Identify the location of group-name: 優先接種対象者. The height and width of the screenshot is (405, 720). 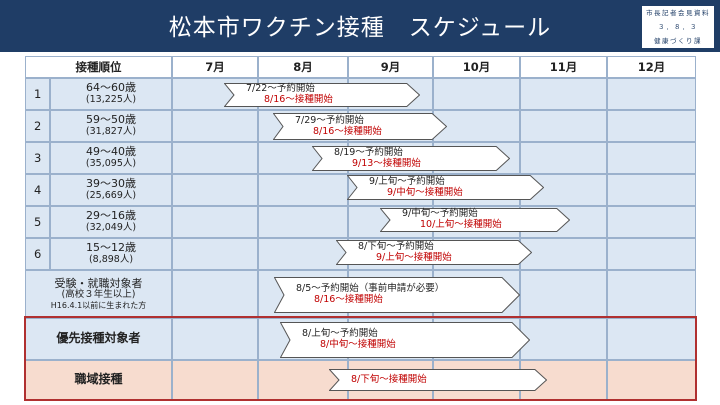
(98, 338).